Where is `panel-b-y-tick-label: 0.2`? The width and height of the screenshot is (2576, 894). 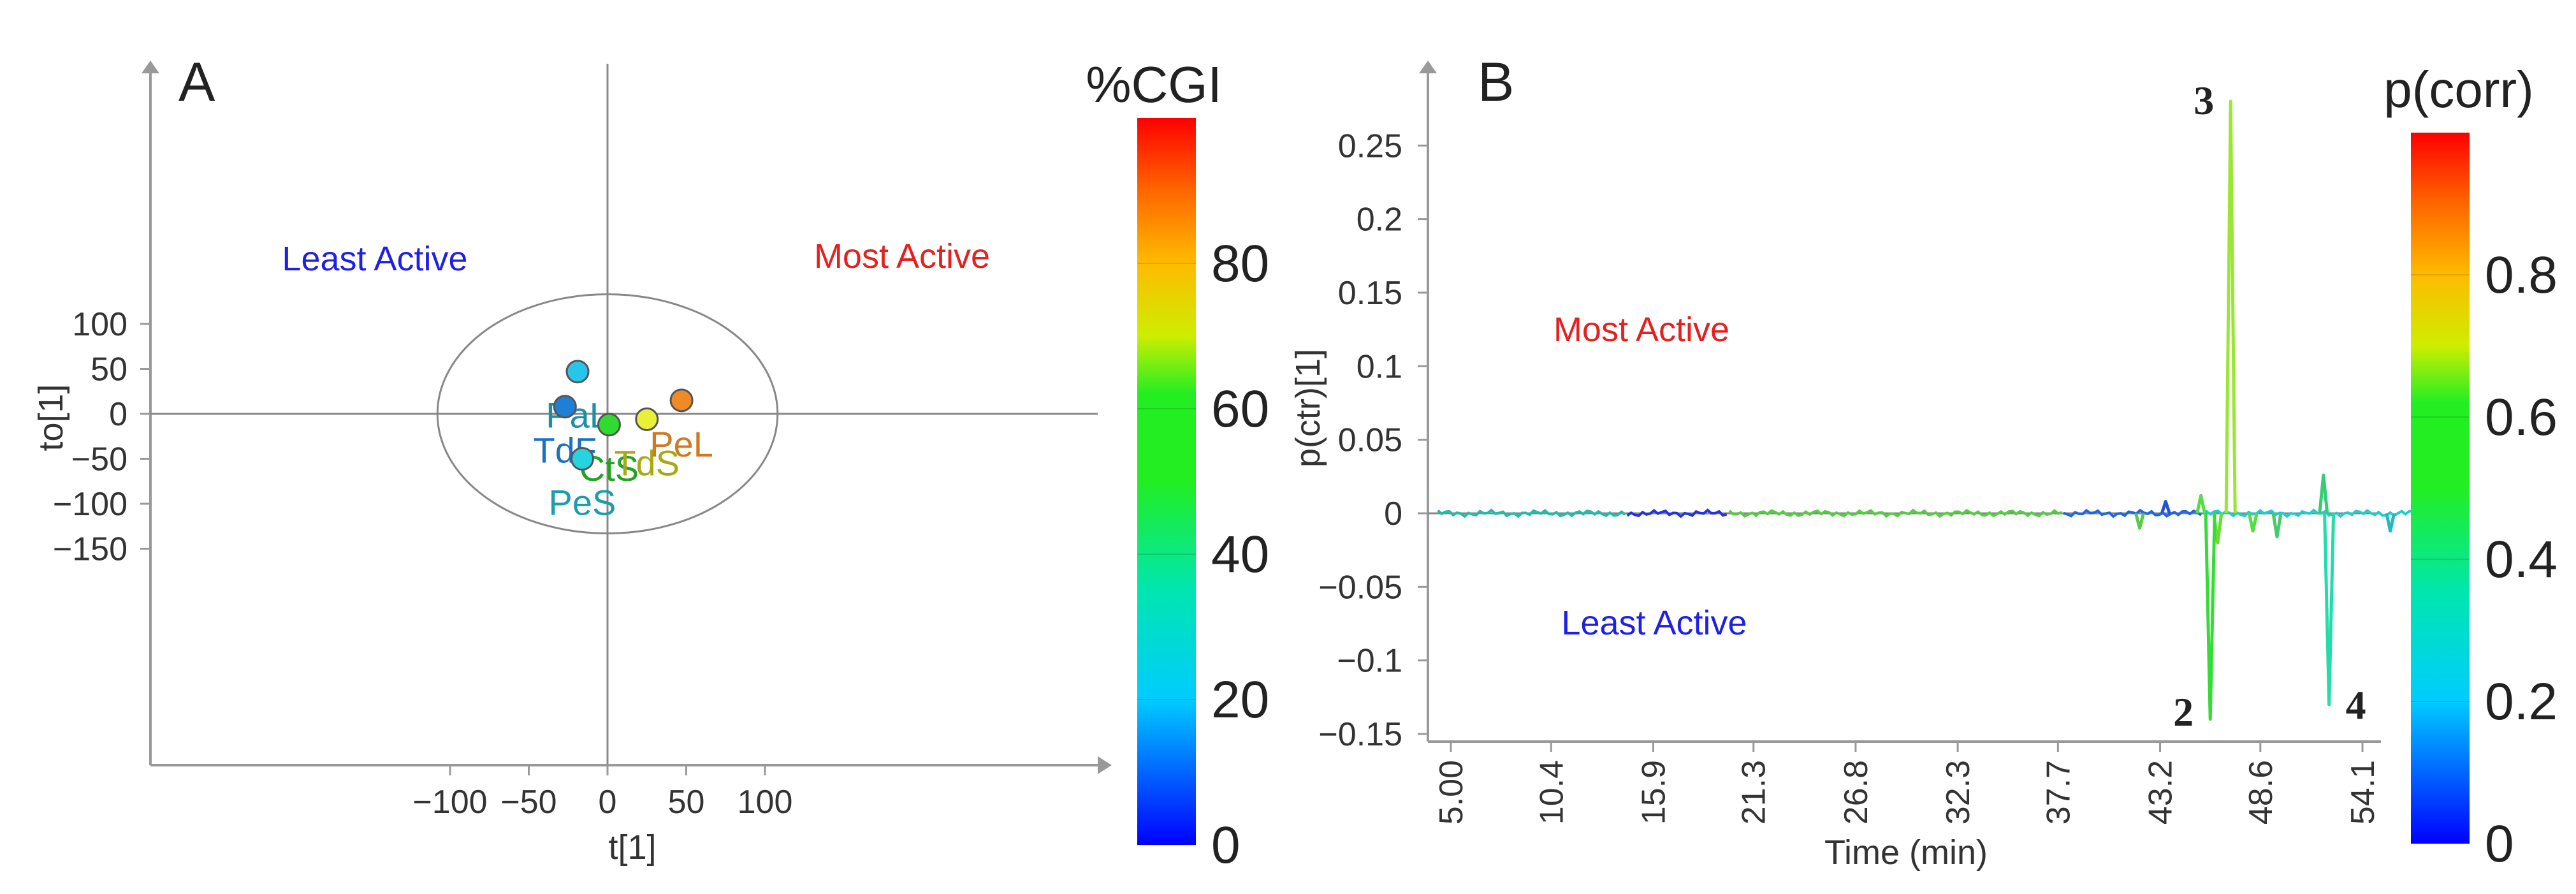
panel-b-y-tick-label: 0.2 is located at coordinates (1379, 220).